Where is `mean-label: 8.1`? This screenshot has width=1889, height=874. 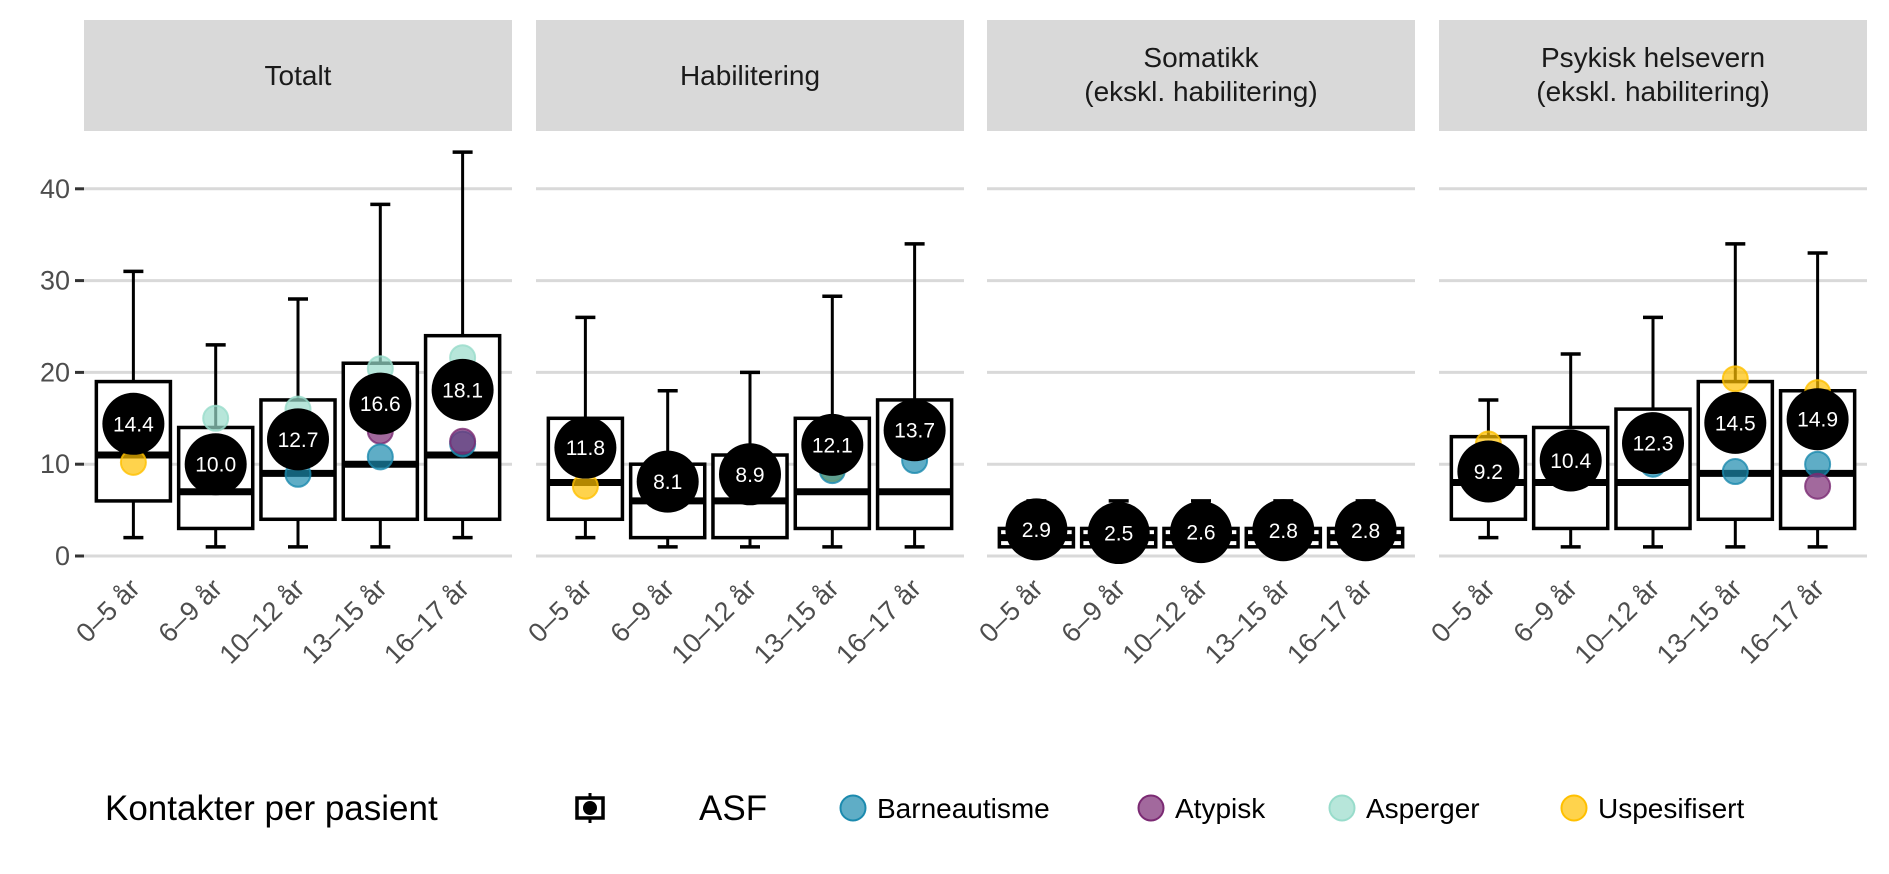
mean-label: 8.1 is located at coordinates (667, 482).